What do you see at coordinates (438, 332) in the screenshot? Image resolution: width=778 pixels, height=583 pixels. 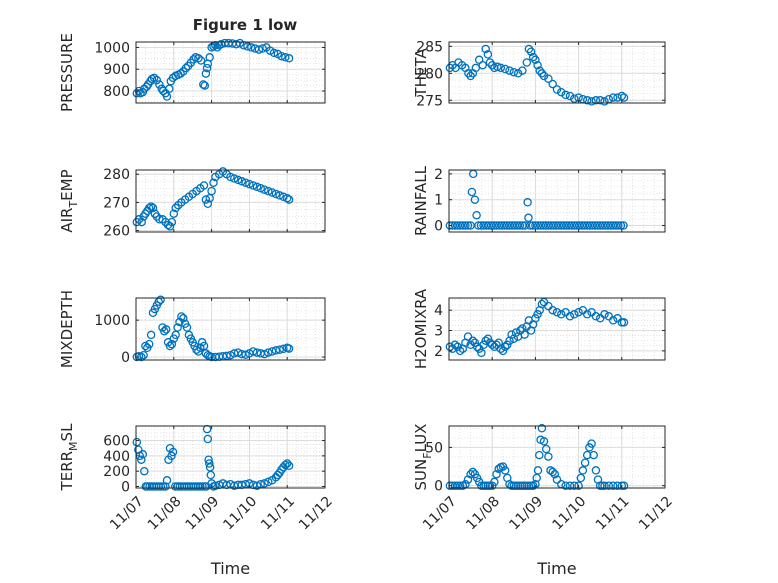 I see `y-tick-label: 3` at bounding box center [438, 332].